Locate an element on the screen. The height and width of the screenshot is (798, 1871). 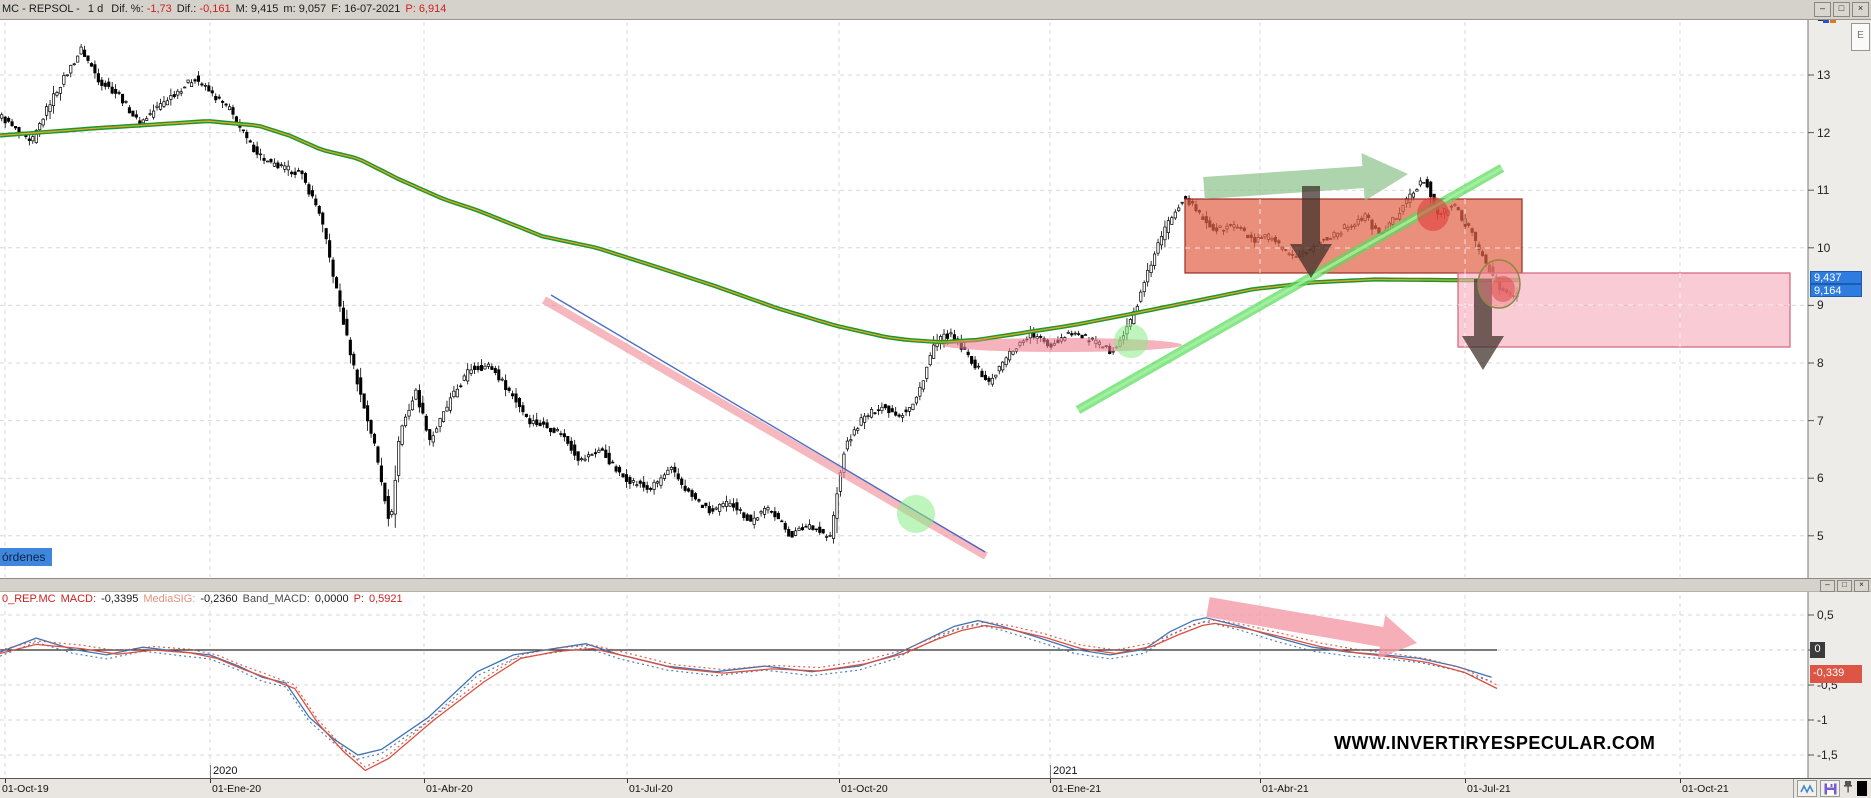
macd-mediasig-dotted is located at coordinates (749, 693).